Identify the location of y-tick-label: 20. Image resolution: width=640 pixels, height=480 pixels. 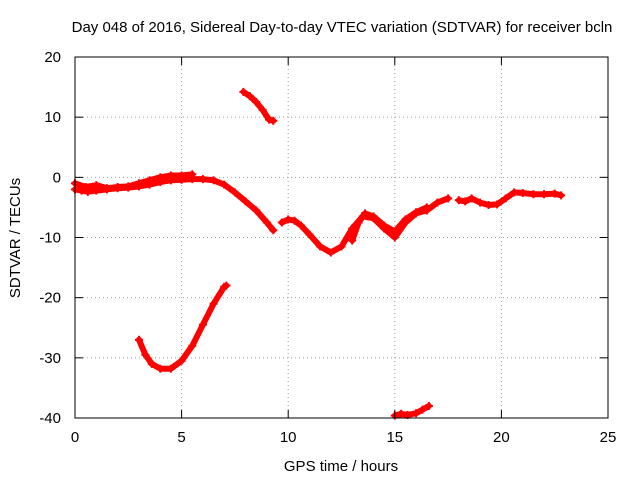
(52, 57).